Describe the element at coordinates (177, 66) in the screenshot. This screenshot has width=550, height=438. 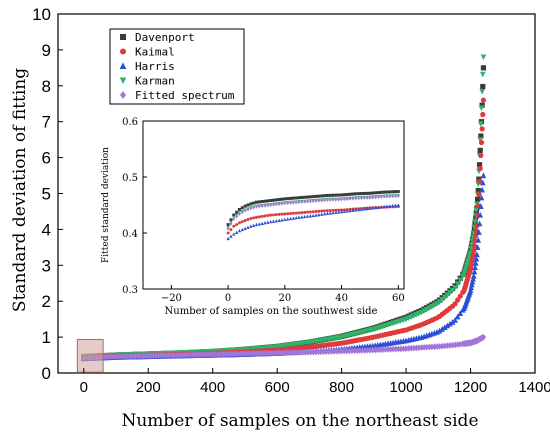
I see `legend-box` at that location.